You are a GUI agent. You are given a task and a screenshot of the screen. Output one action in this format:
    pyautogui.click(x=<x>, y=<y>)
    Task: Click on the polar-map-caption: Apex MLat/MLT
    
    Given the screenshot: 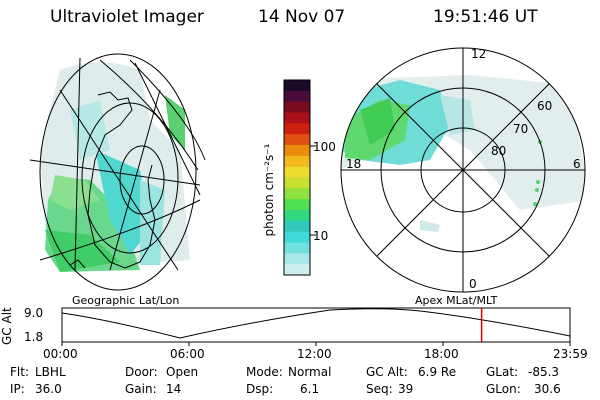 What is the action you would take?
    pyautogui.click(x=456, y=300)
    